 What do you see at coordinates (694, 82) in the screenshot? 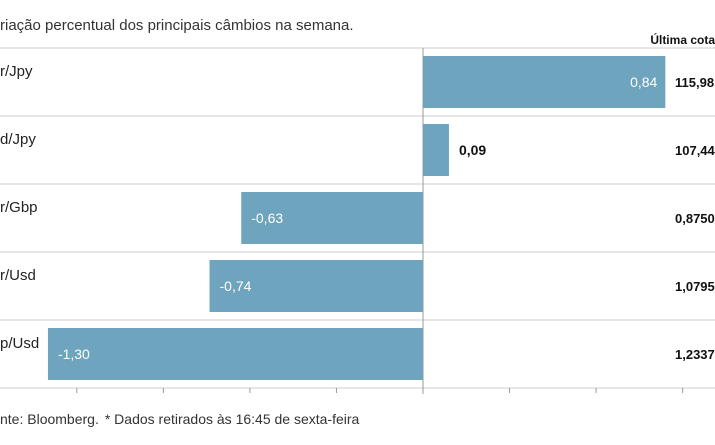
I see `last-quote-value: 115,98` at bounding box center [694, 82].